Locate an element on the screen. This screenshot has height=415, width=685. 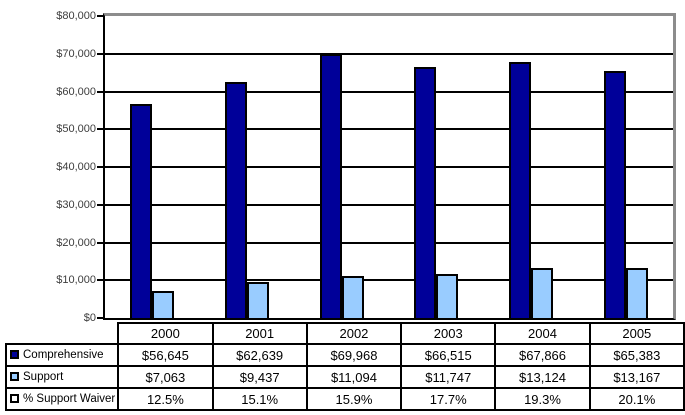
bar-comprehensive-2002 is located at coordinates (331, 186).